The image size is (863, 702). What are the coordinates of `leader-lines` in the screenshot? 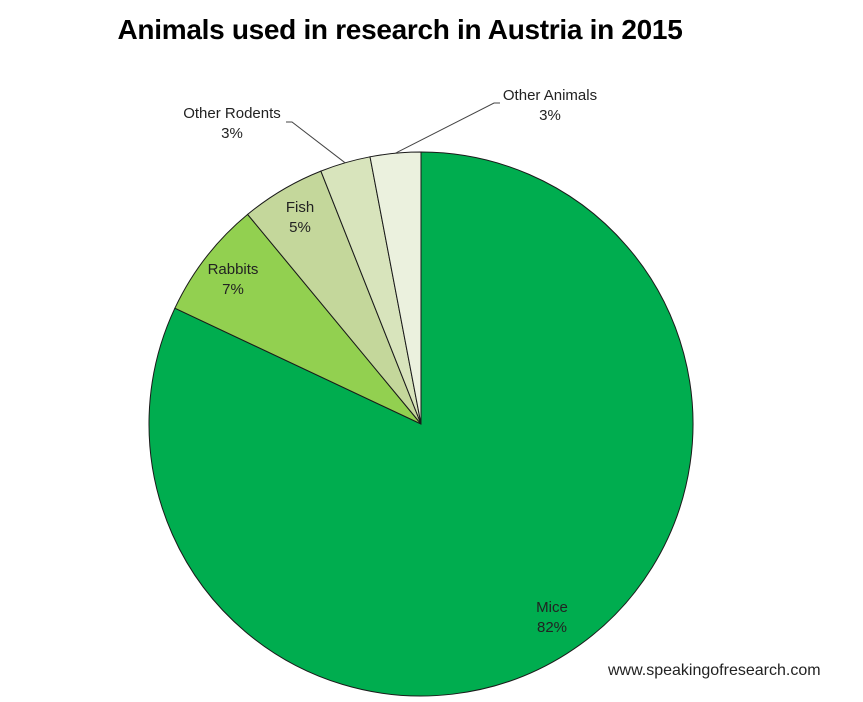 It's located at (393, 133).